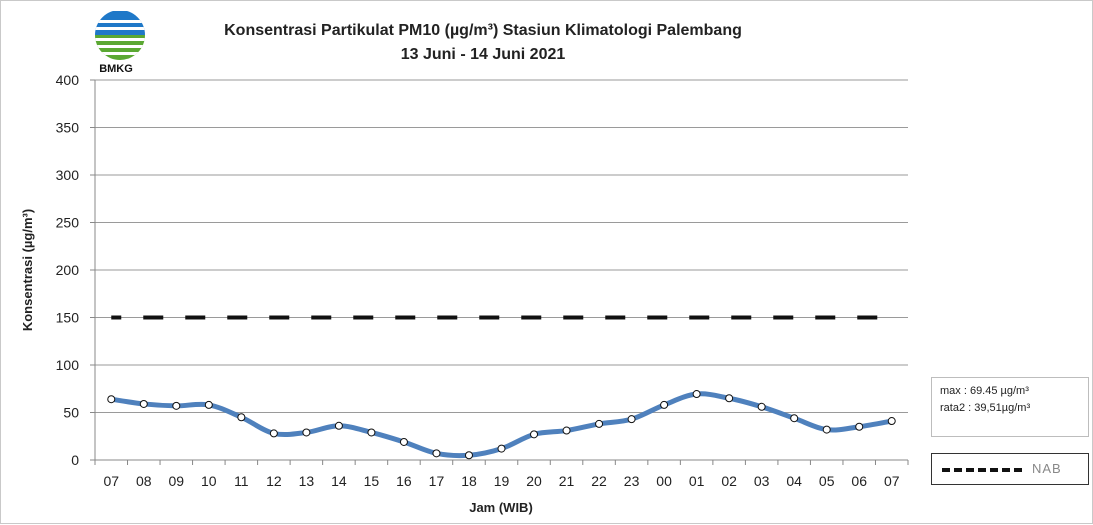  What do you see at coordinates (697, 481) in the screenshot?
I see `x-tick-label: 01` at bounding box center [697, 481].